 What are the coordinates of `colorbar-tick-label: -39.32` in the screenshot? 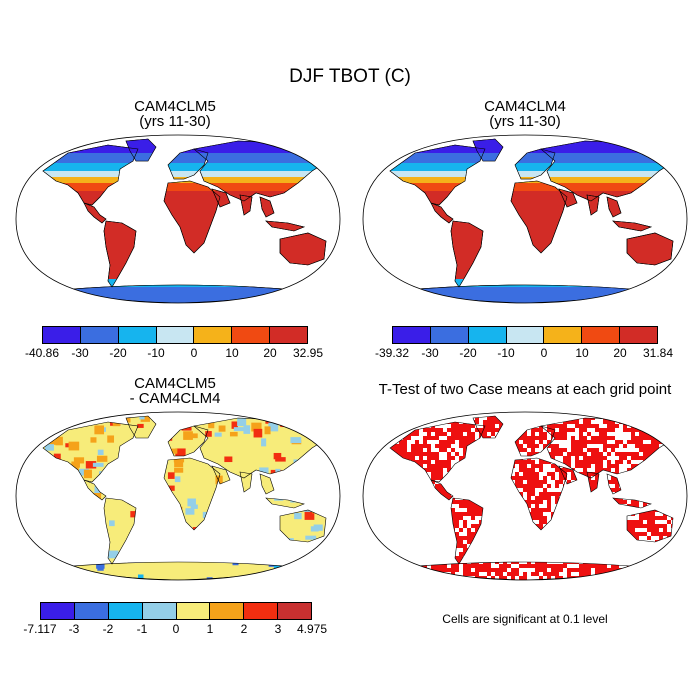 It's located at (392, 353).